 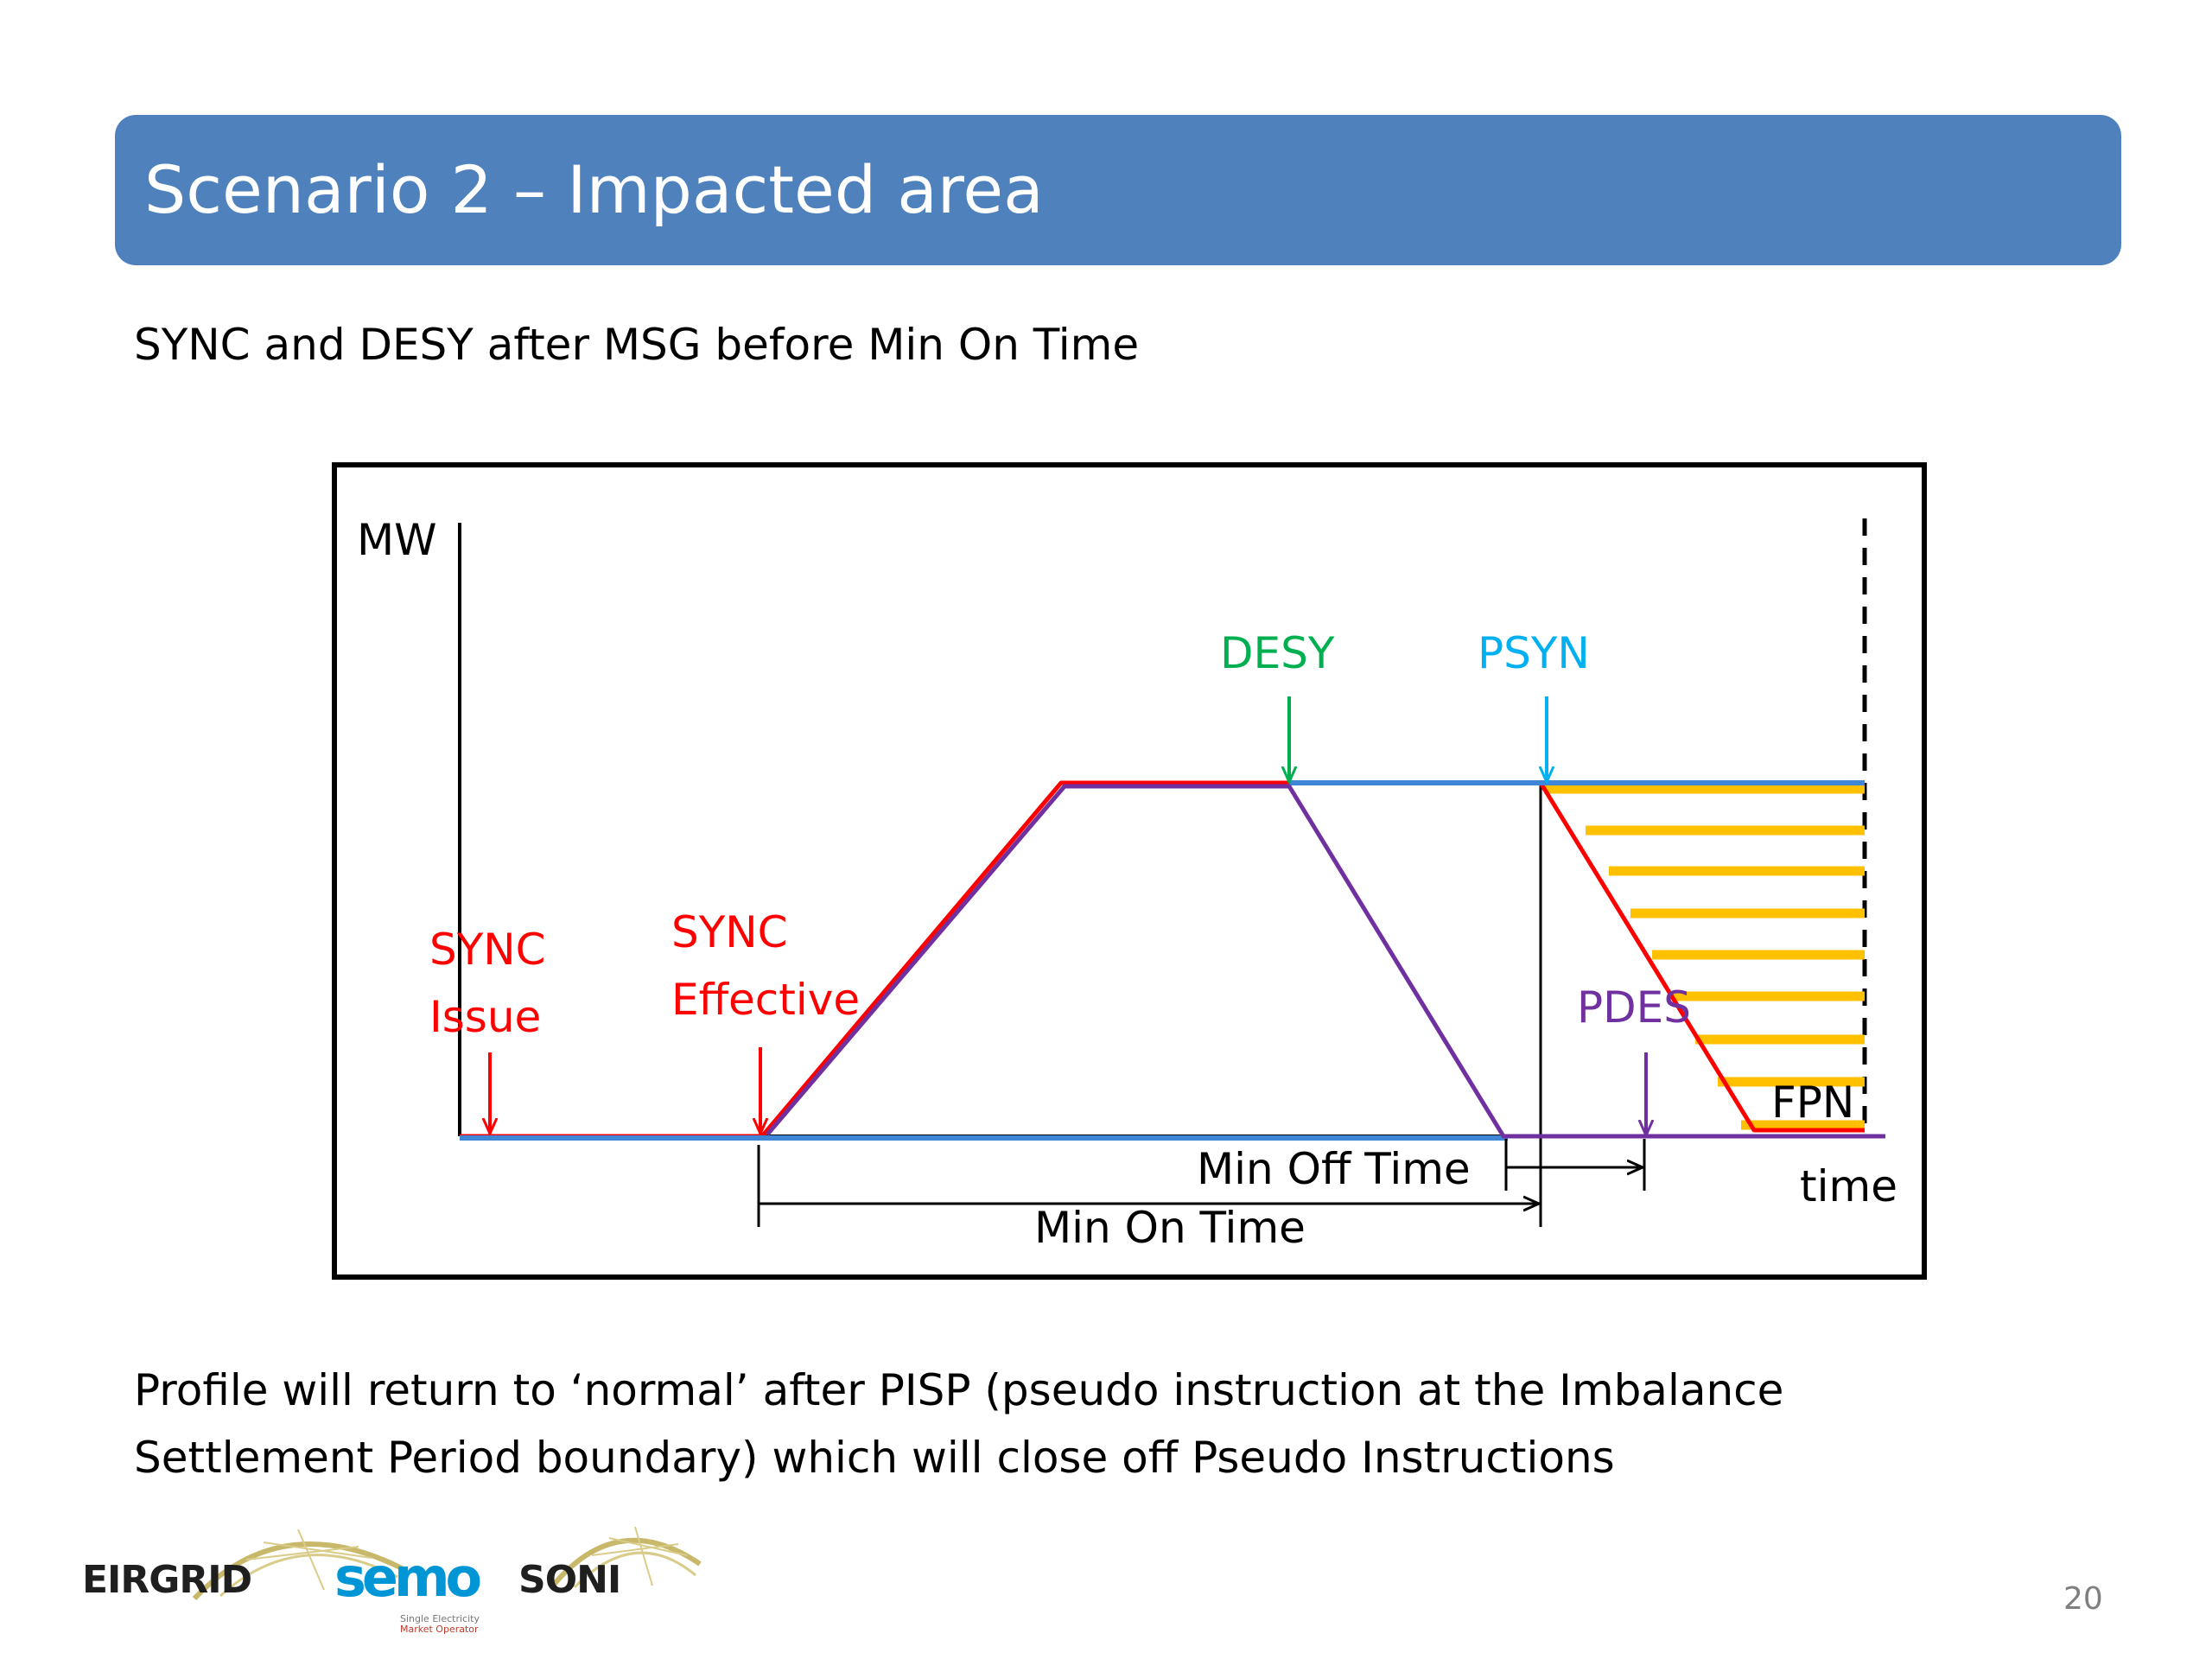 What do you see at coordinates (1812, 1102) in the screenshot?
I see `fpn-label: FPN` at bounding box center [1812, 1102].